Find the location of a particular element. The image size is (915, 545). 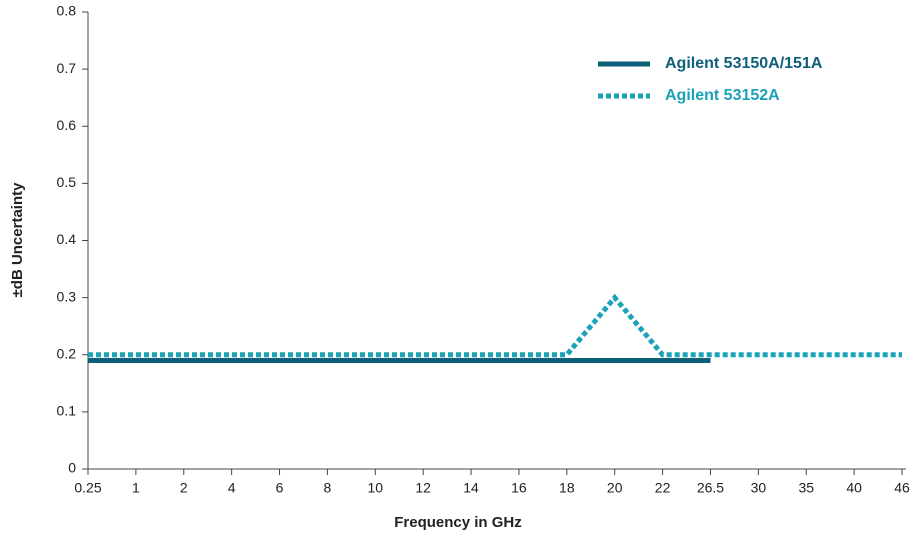

y-tick-label: 0.4 is located at coordinates (67, 239).